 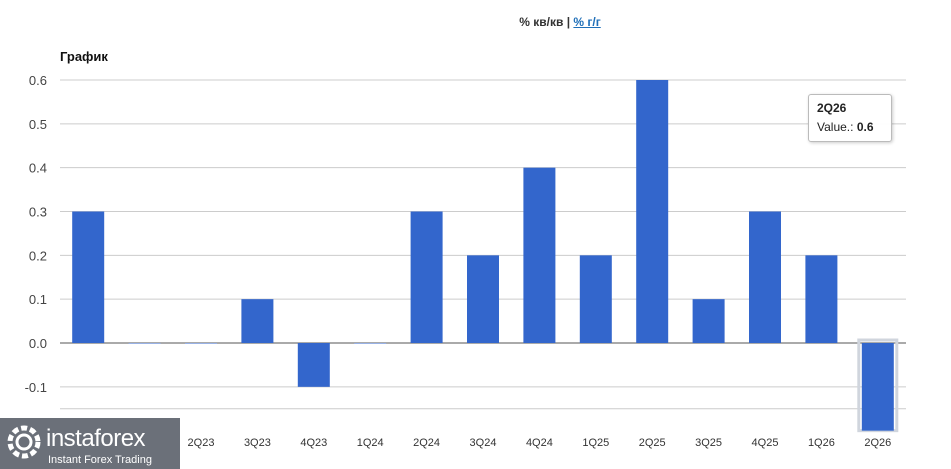 What do you see at coordinates (144, 343) in the screenshot?
I see `bar-1Q23` at bounding box center [144, 343].